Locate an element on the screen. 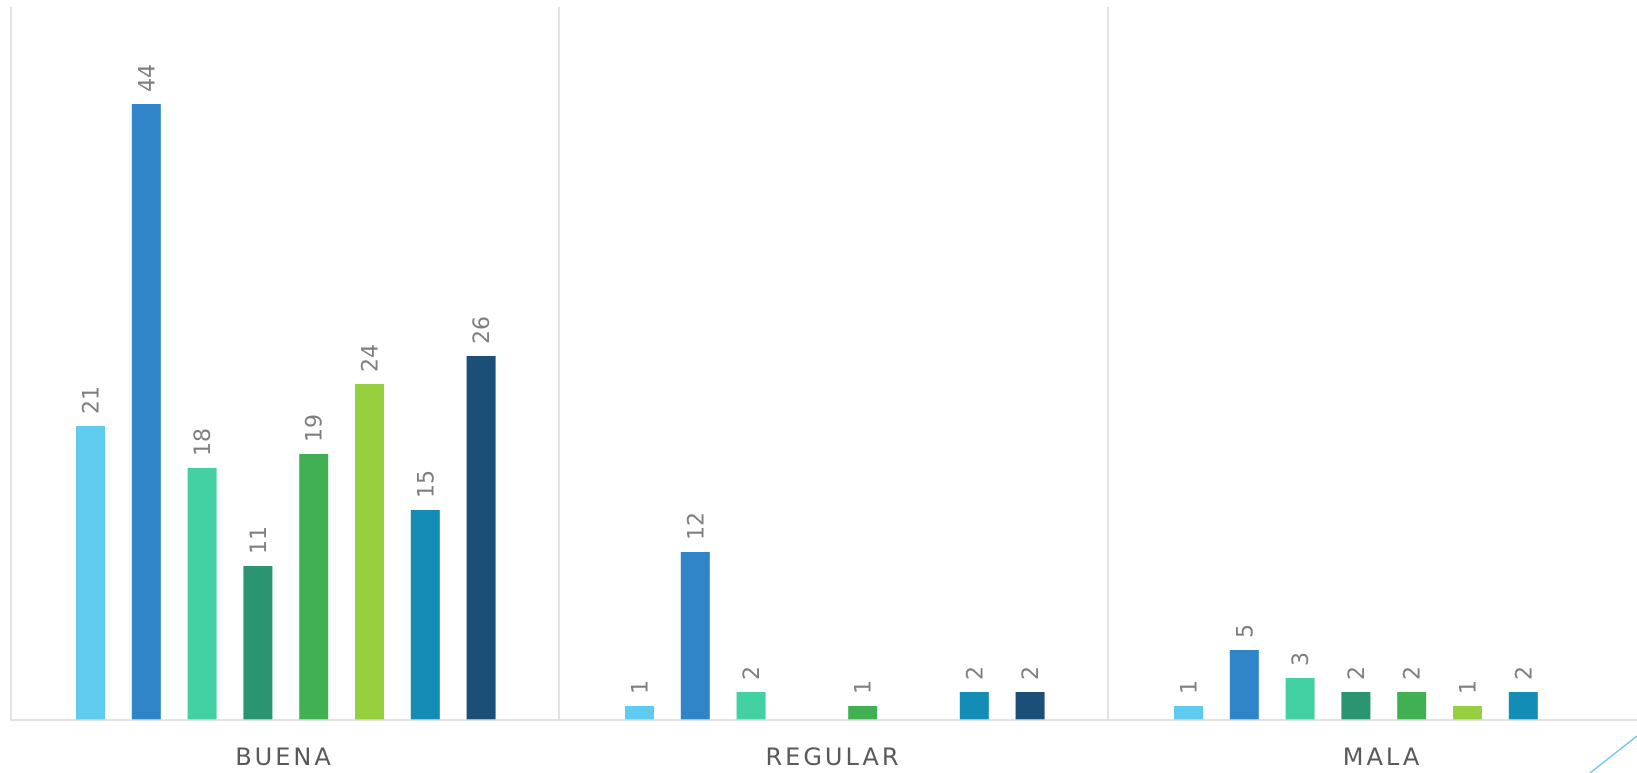 The width and height of the screenshot is (1637, 773). corner-decoration-line is located at coordinates (1613, 754).